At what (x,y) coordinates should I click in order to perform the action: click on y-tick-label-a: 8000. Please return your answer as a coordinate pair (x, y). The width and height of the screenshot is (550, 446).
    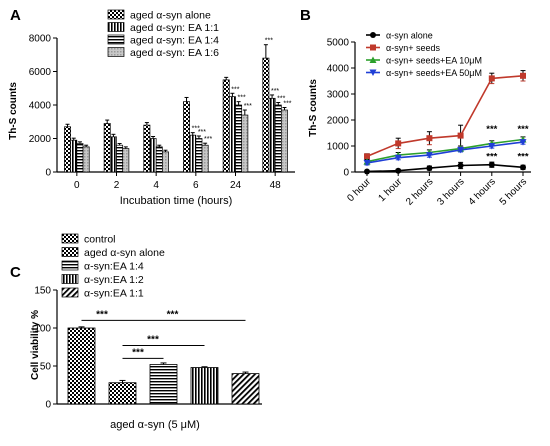
    Looking at the image, I should click on (40, 39).